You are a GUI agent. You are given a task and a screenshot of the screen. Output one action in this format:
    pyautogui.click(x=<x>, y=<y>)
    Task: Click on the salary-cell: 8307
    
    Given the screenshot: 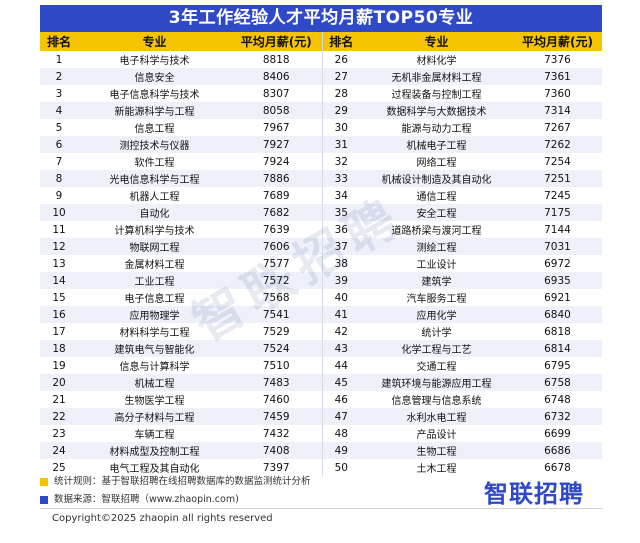 What is the action you would take?
    pyautogui.click(x=276, y=93)
    